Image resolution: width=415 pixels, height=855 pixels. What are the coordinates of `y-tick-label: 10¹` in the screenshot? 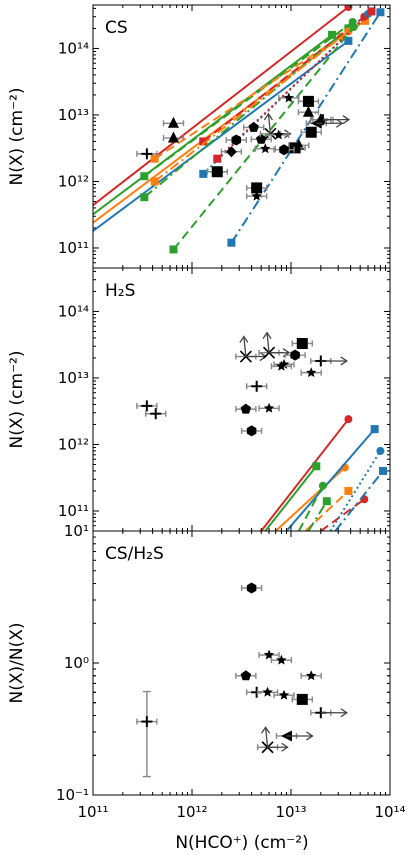 It's located at (76, 531).